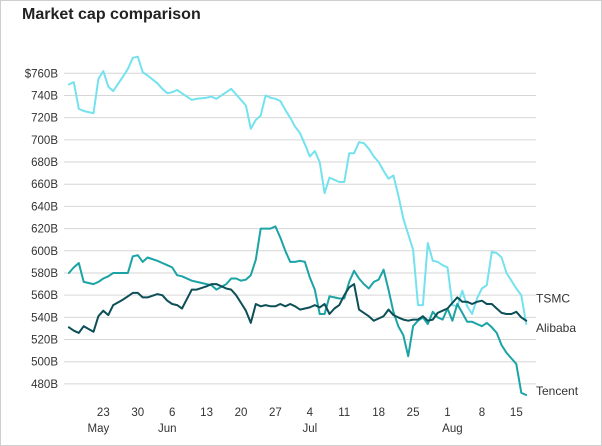  What do you see at coordinates (167, 429) in the screenshot?
I see `x-month-label: Jun` at bounding box center [167, 429].